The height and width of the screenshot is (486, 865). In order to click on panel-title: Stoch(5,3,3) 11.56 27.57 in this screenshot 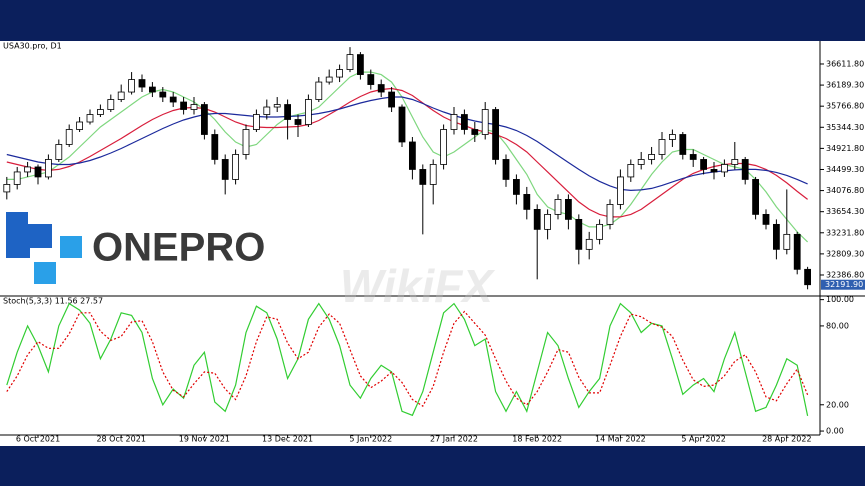, I will do `click(53, 301)`.